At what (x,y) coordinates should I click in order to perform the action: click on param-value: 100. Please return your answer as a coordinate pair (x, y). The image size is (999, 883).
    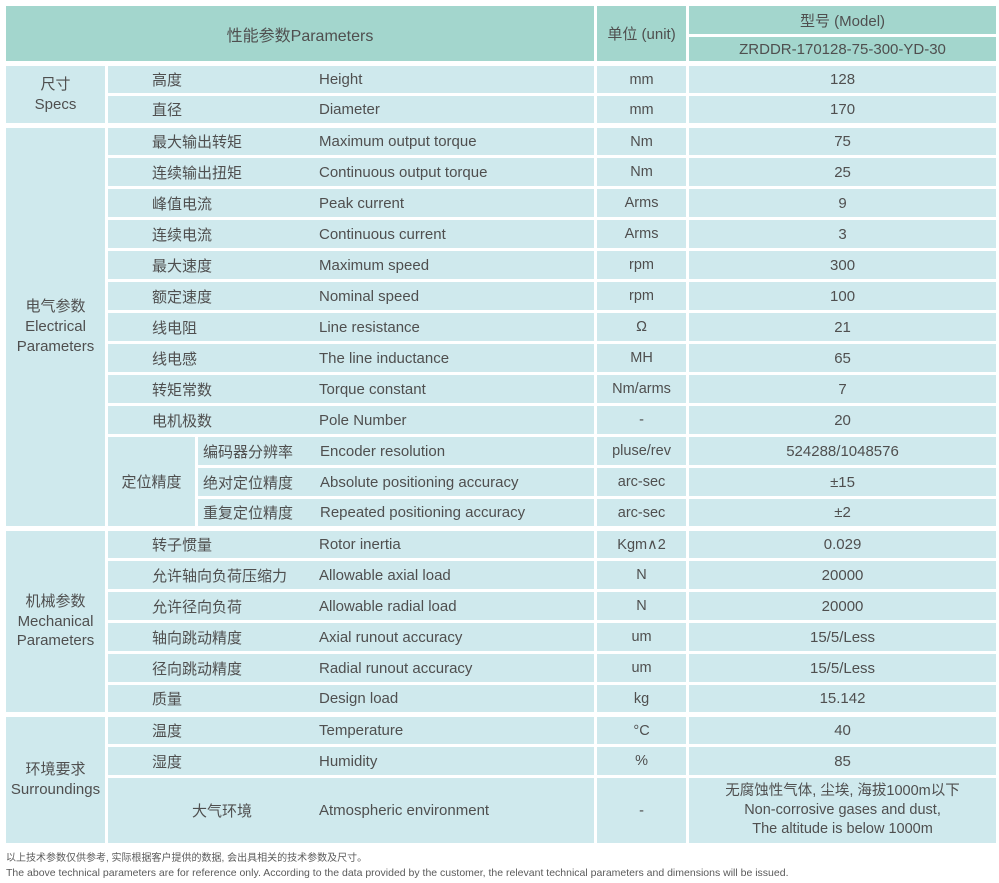
    Looking at the image, I should click on (842, 296).